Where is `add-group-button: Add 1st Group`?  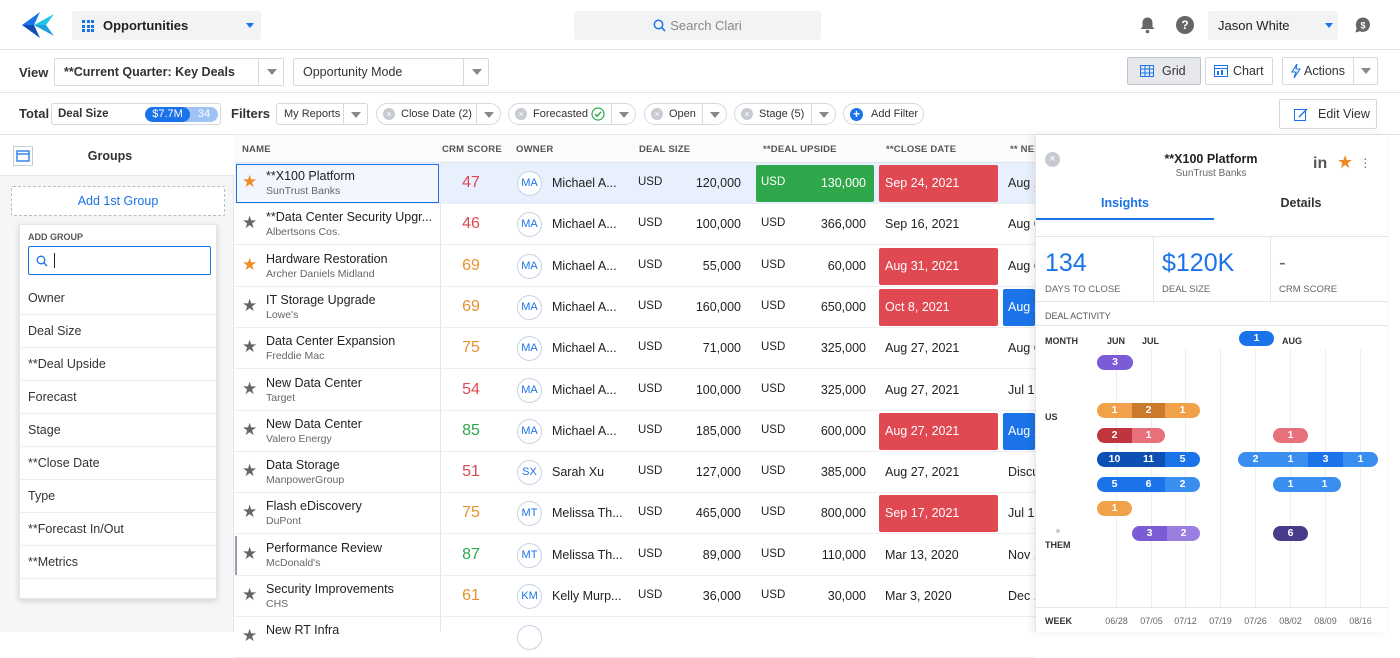 add-group-button: Add 1st Group is located at coordinates (118, 201).